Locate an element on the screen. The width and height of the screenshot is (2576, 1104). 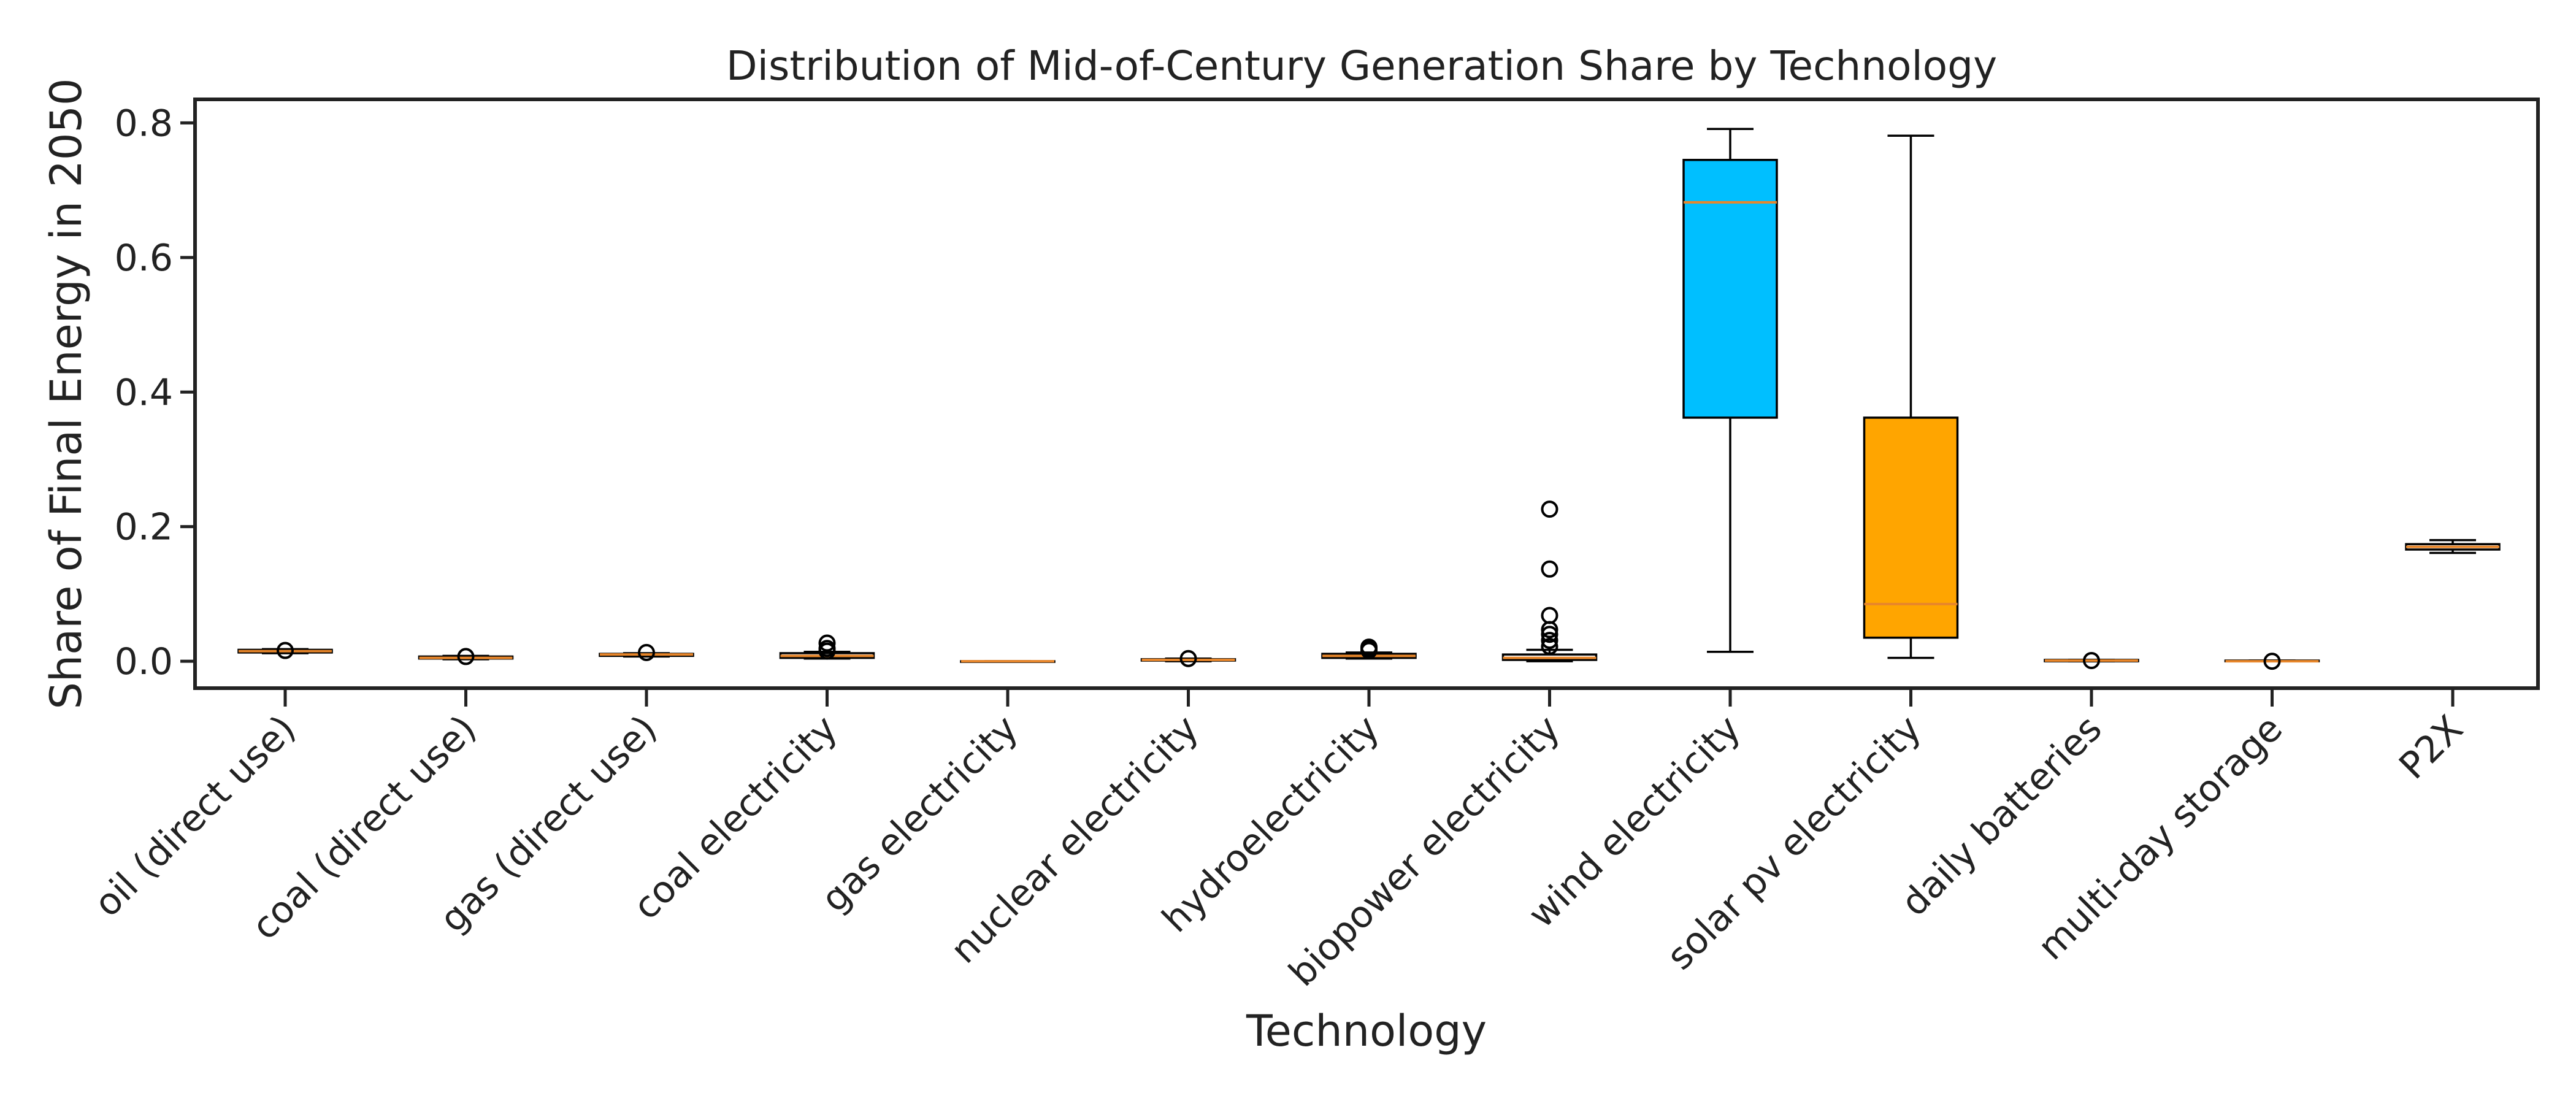
y-tick-label: 0.0 is located at coordinates (144, 661).